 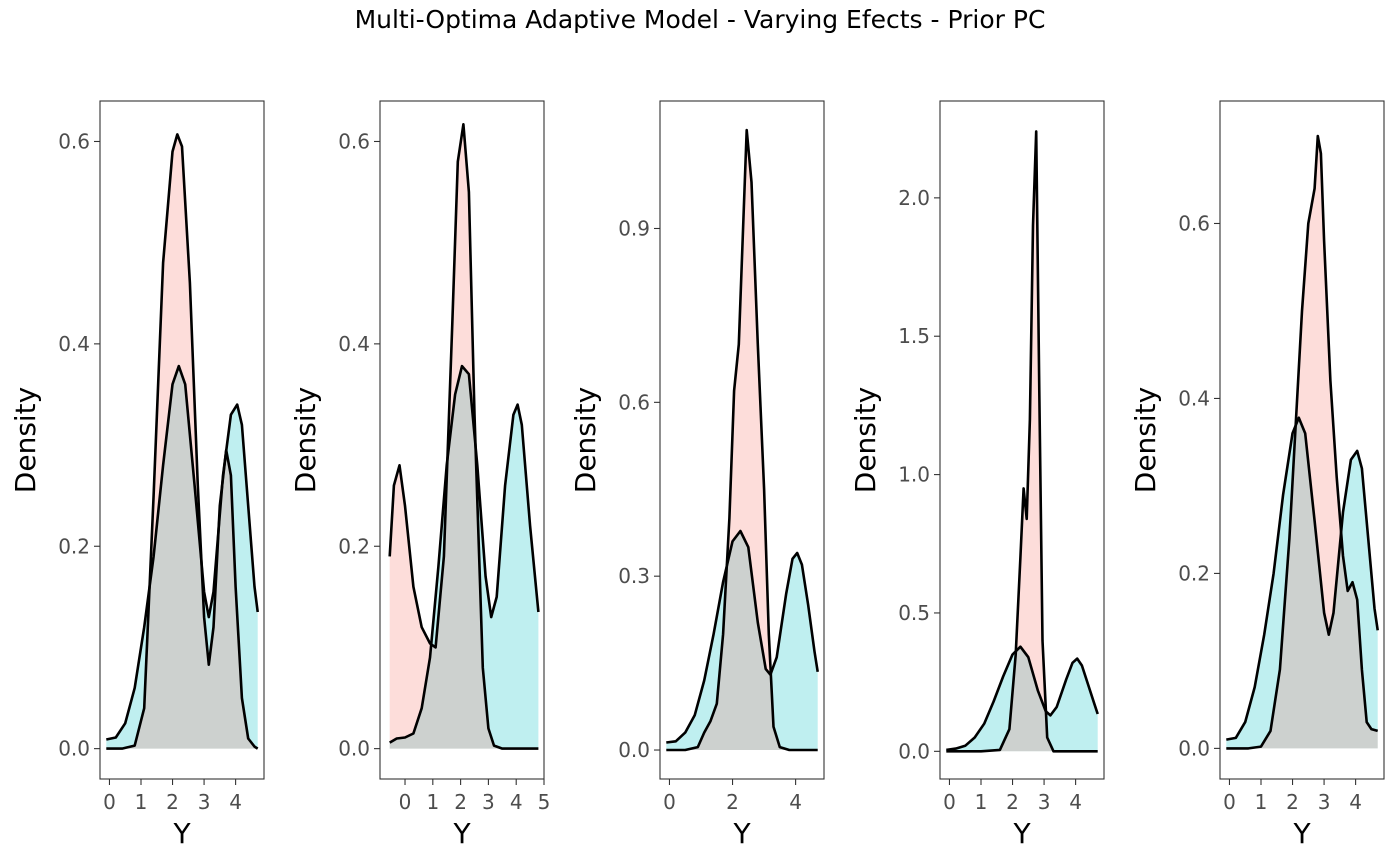 What do you see at coordinates (544, 802) in the screenshot?
I see `x-tick-label: 5` at bounding box center [544, 802].